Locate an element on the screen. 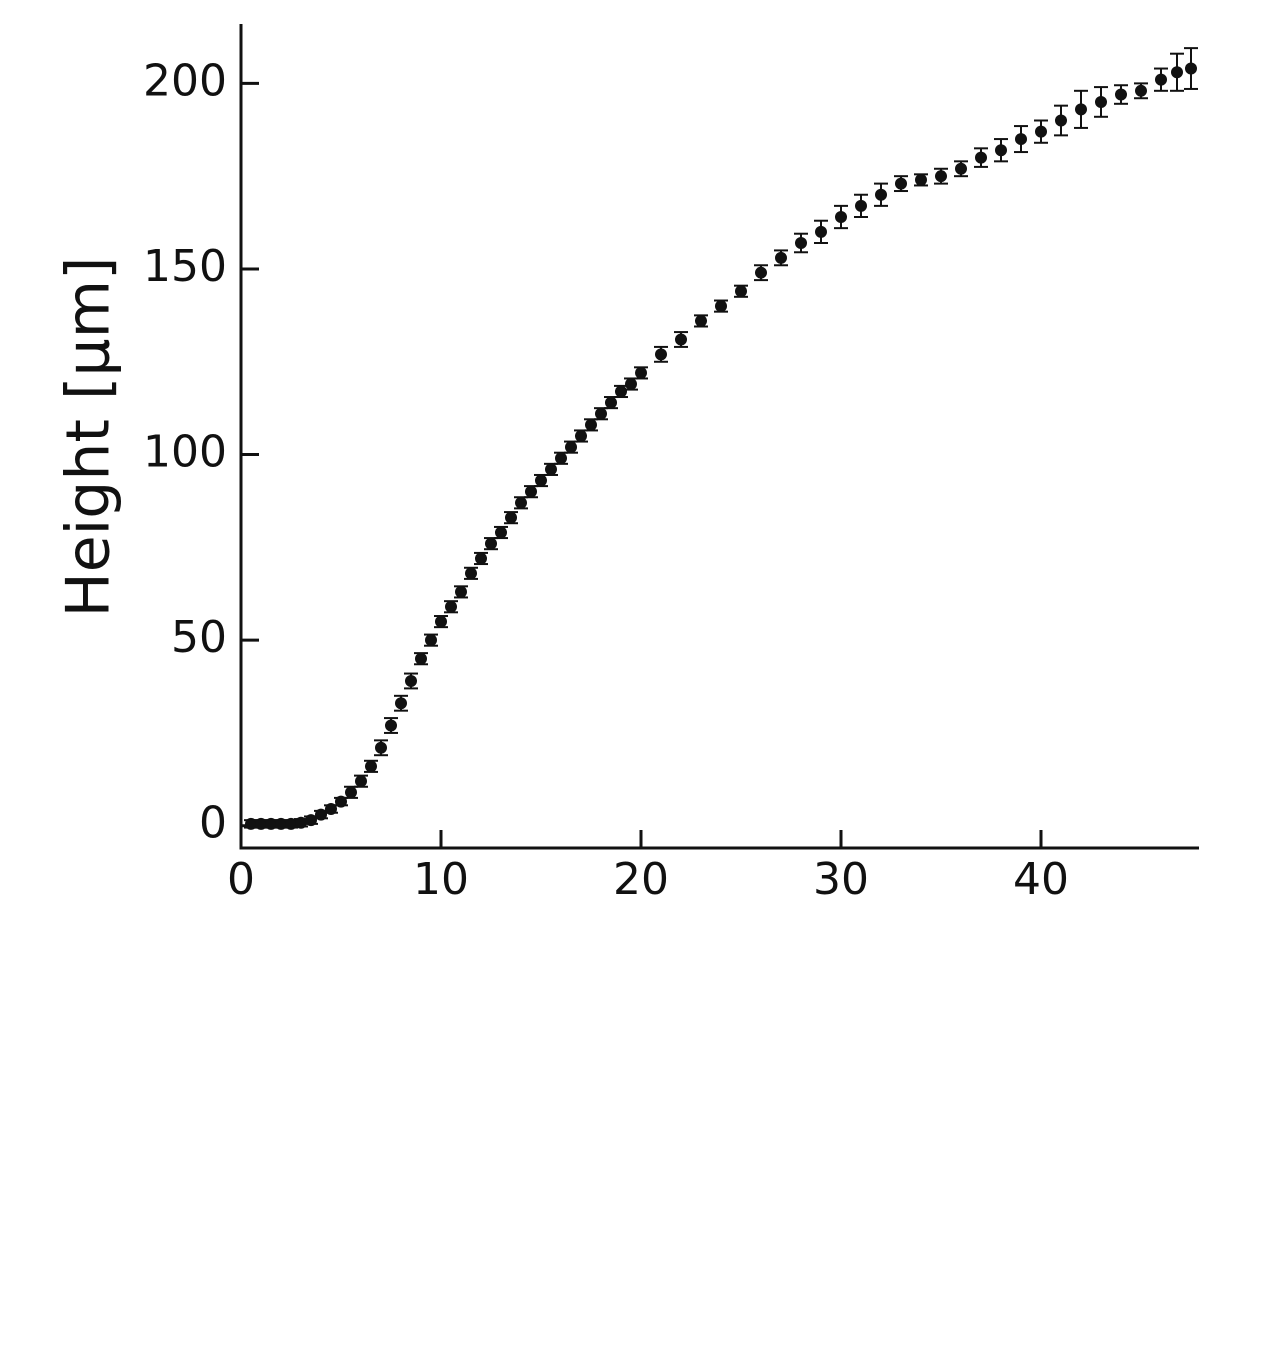  y-tick-label: 200 is located at coordinates (185, 80).